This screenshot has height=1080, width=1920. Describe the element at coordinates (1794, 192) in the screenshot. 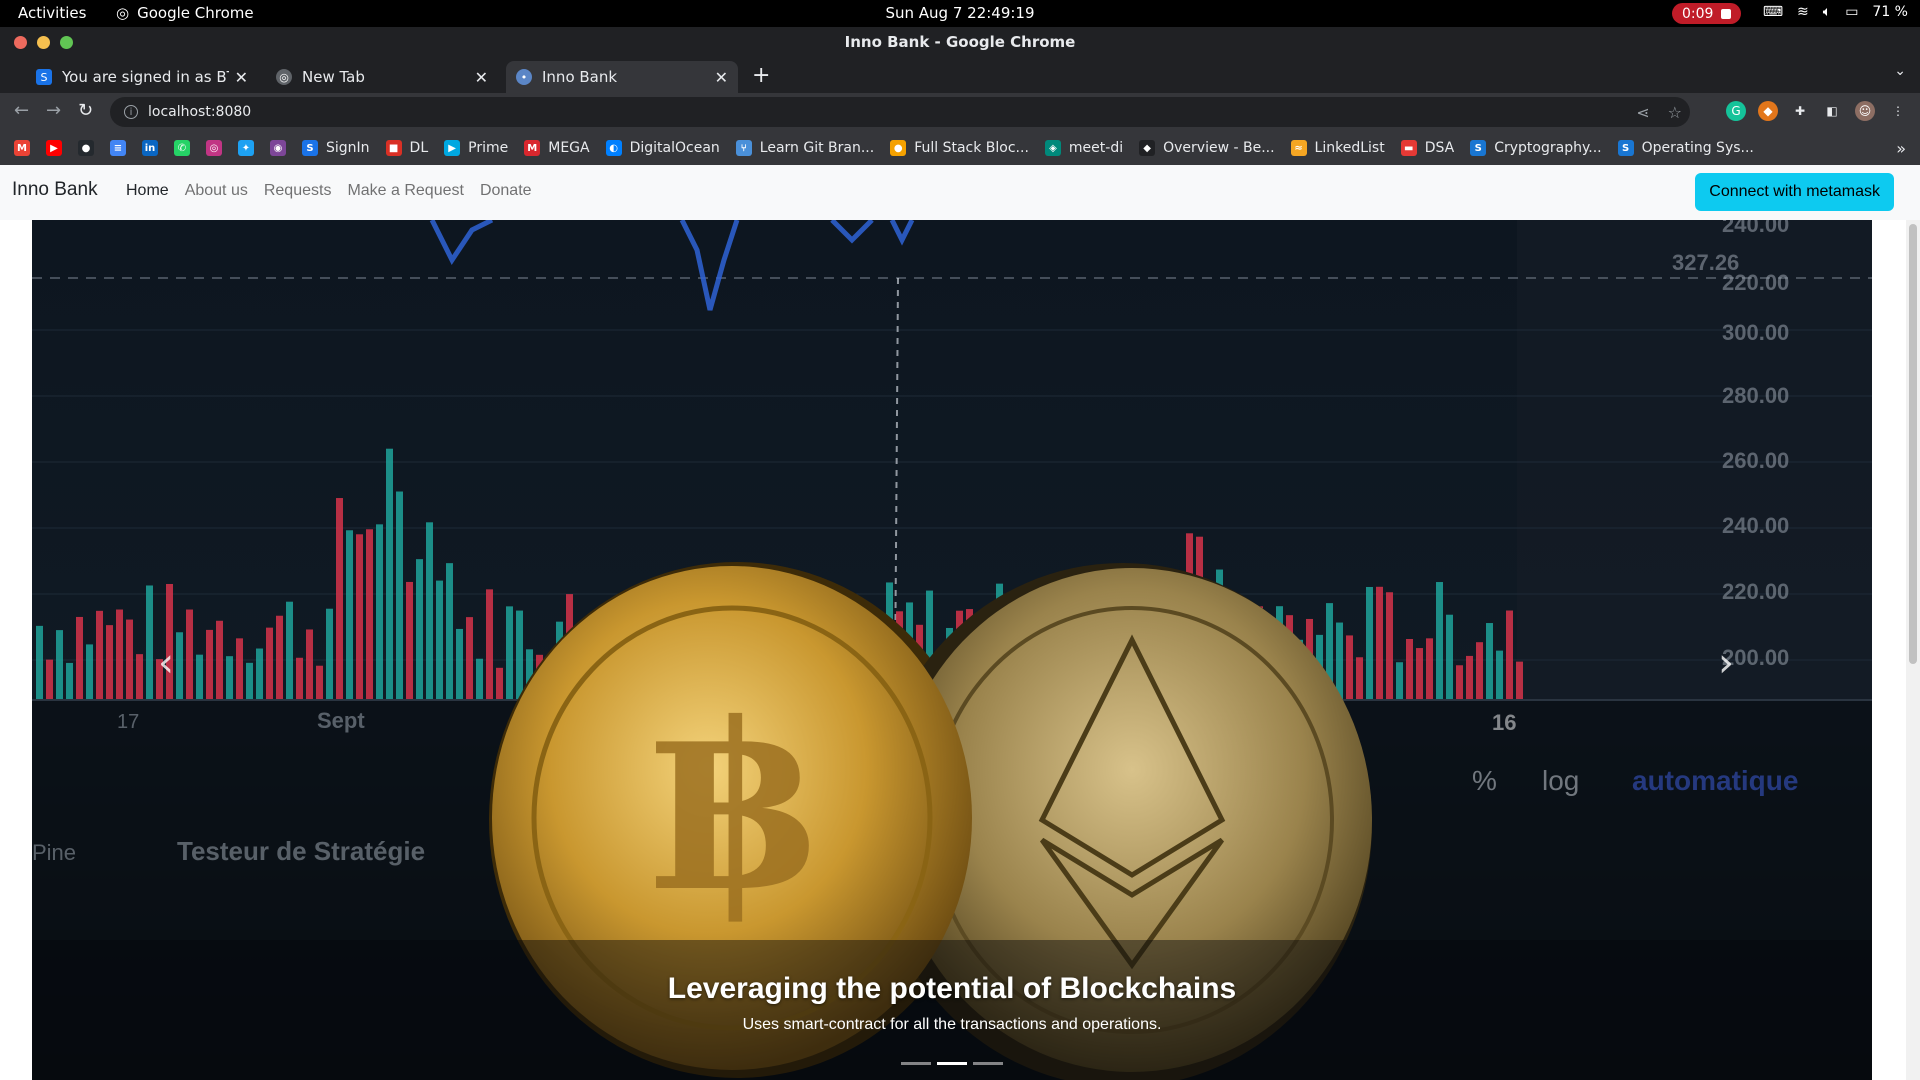

I see `connect-metamask-button: Connect with metamask` at that location.